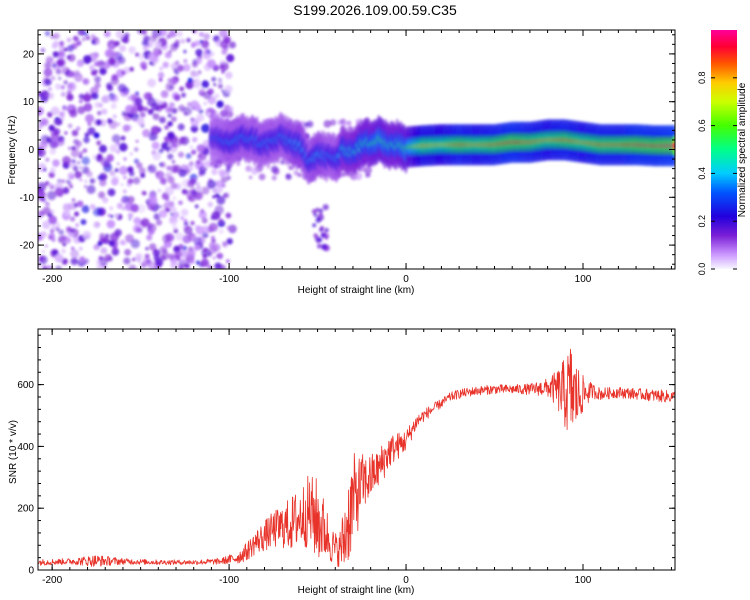 Image resolution: width=750 pixels, height=600 pixels. What do you see at coordinates (406, 580) in the screenshot?
I see `snr-x-tick-label: 0` at bounding box center [406, 580].